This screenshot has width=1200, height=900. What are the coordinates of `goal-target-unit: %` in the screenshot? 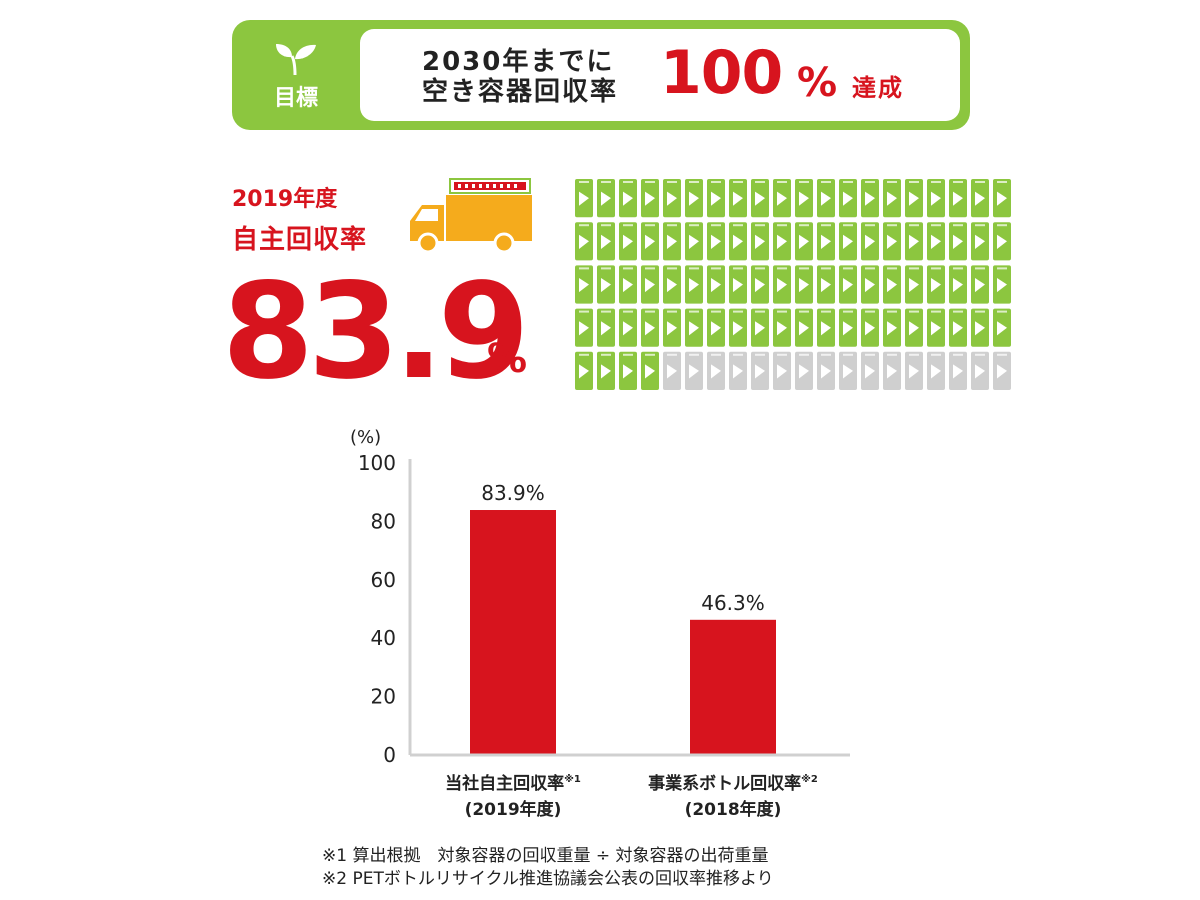 It's located at (817, 83).